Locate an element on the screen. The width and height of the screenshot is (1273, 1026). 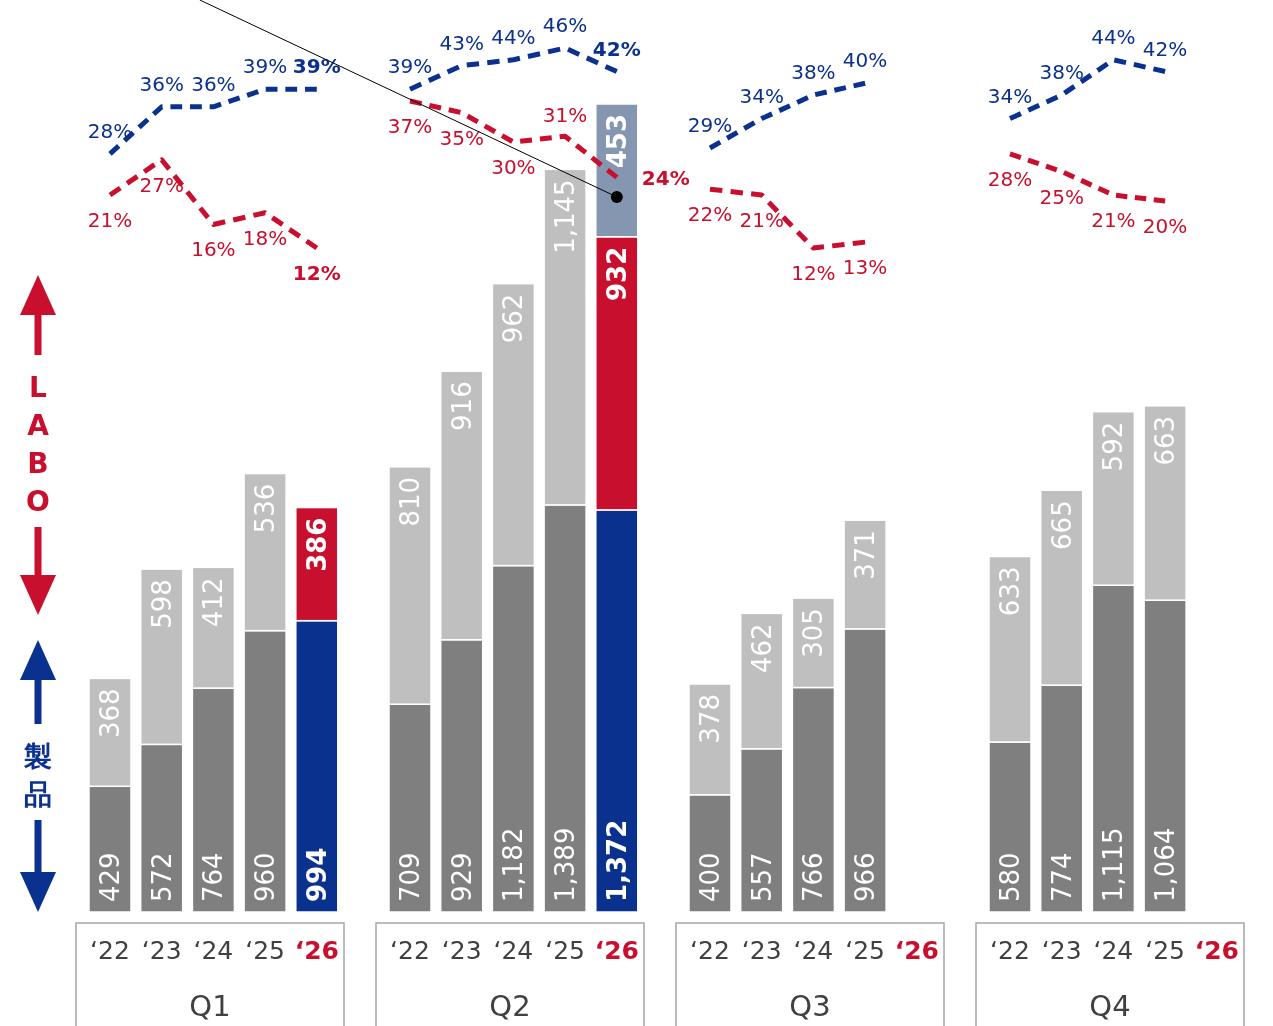
data-label: 1,145 is located at coordinates (565, 216).